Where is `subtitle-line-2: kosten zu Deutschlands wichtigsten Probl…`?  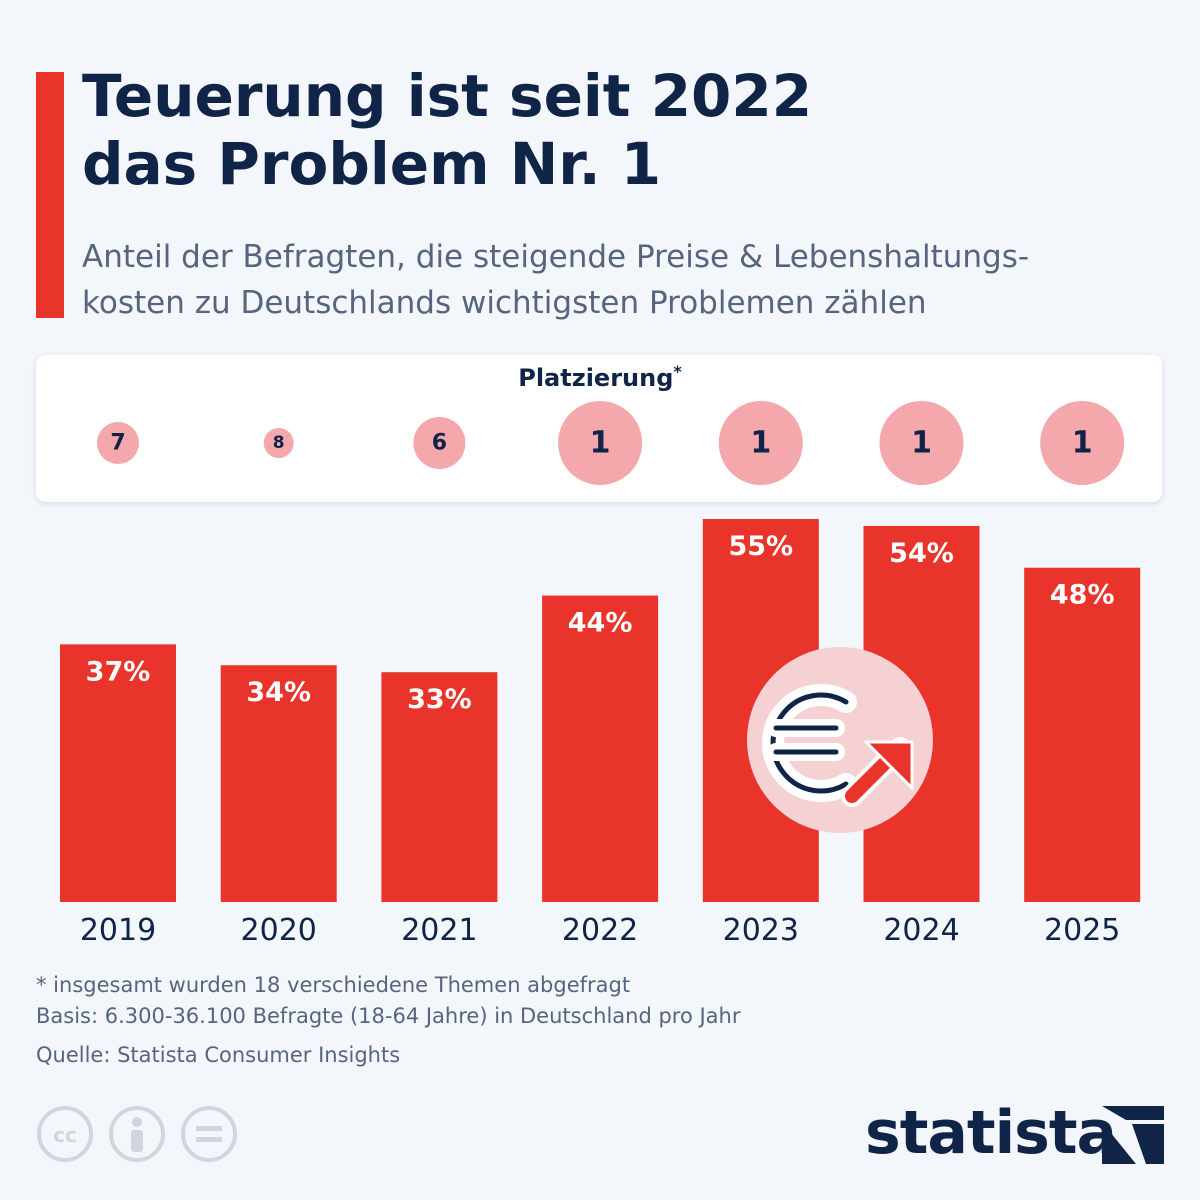 subtitle-line-2: kosten zu Deutschlands wichtigsten Probl… is located at coordinates (504, 303).